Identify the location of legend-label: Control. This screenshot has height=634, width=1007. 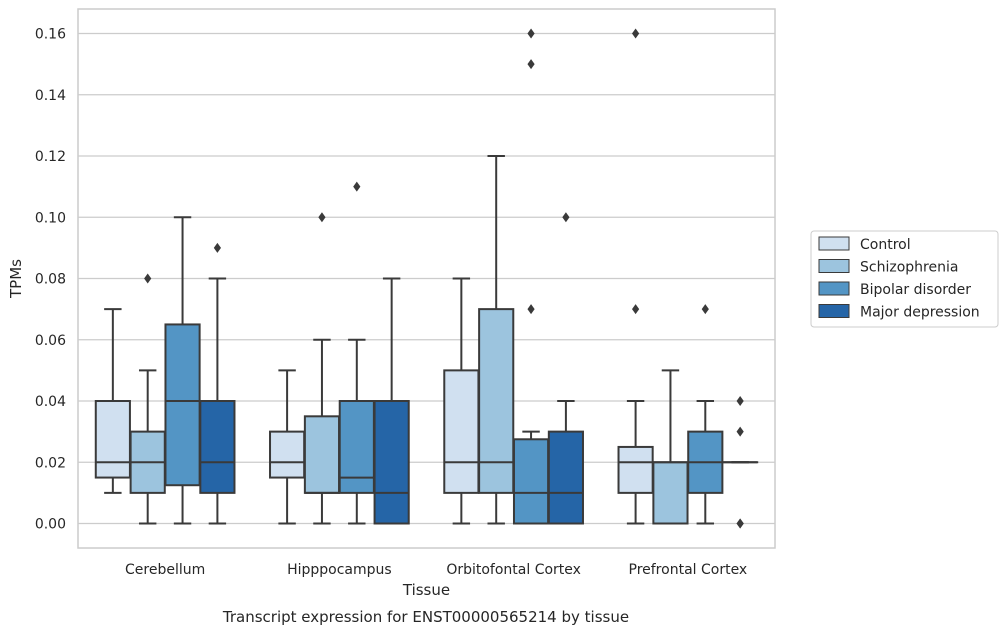
(885, 245).